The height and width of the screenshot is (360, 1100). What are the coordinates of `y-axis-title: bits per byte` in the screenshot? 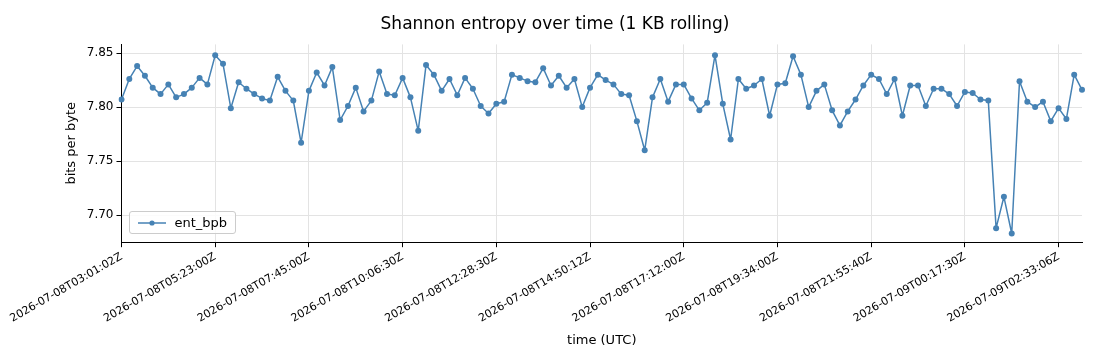 It's located at (71, 143).